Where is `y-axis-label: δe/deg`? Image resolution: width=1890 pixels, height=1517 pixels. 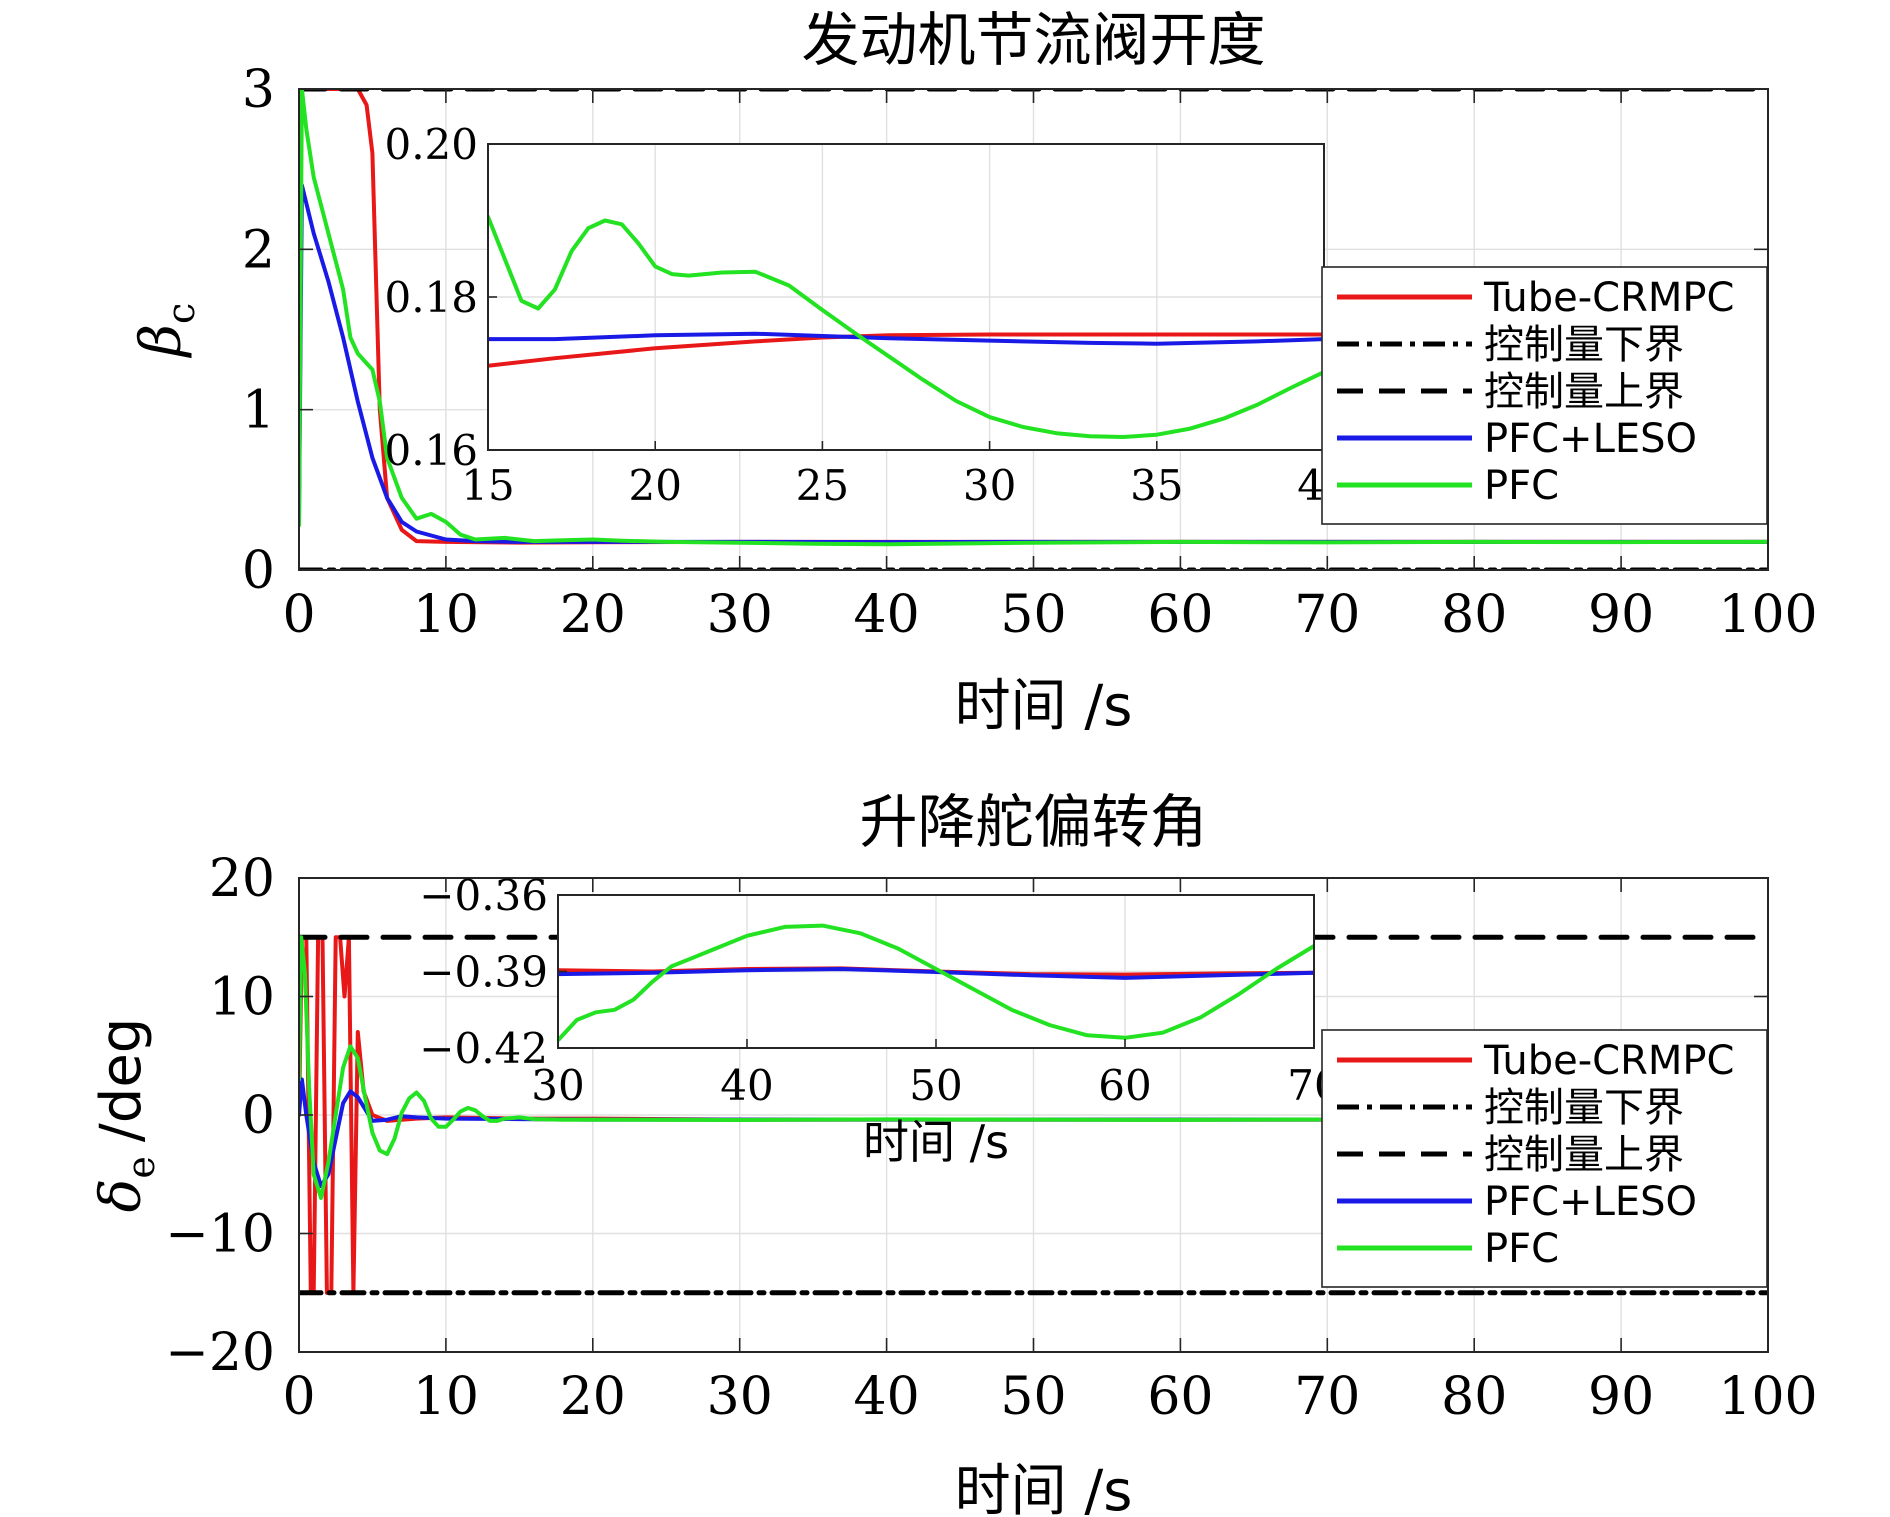 y-axis-label: δe/deg is located at coordinates (126, 1115).